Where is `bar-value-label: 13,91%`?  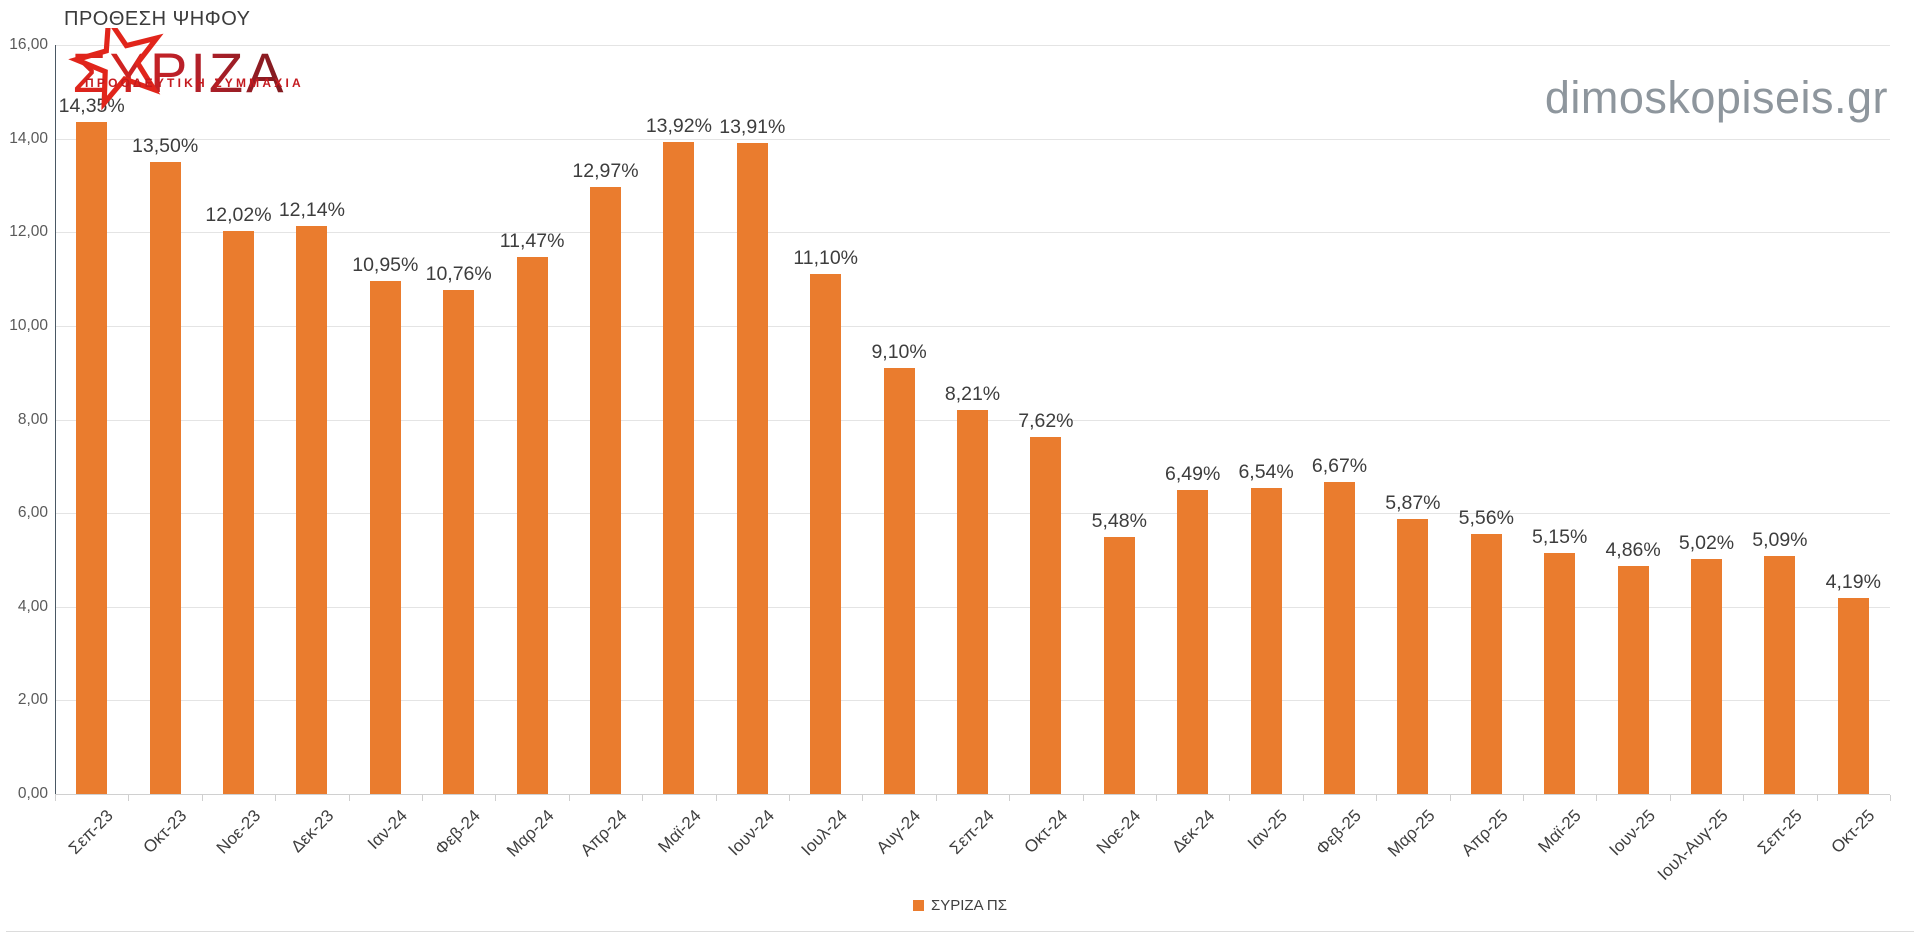
bar-value-label: 13,91% is located at coordinates (752, 126).